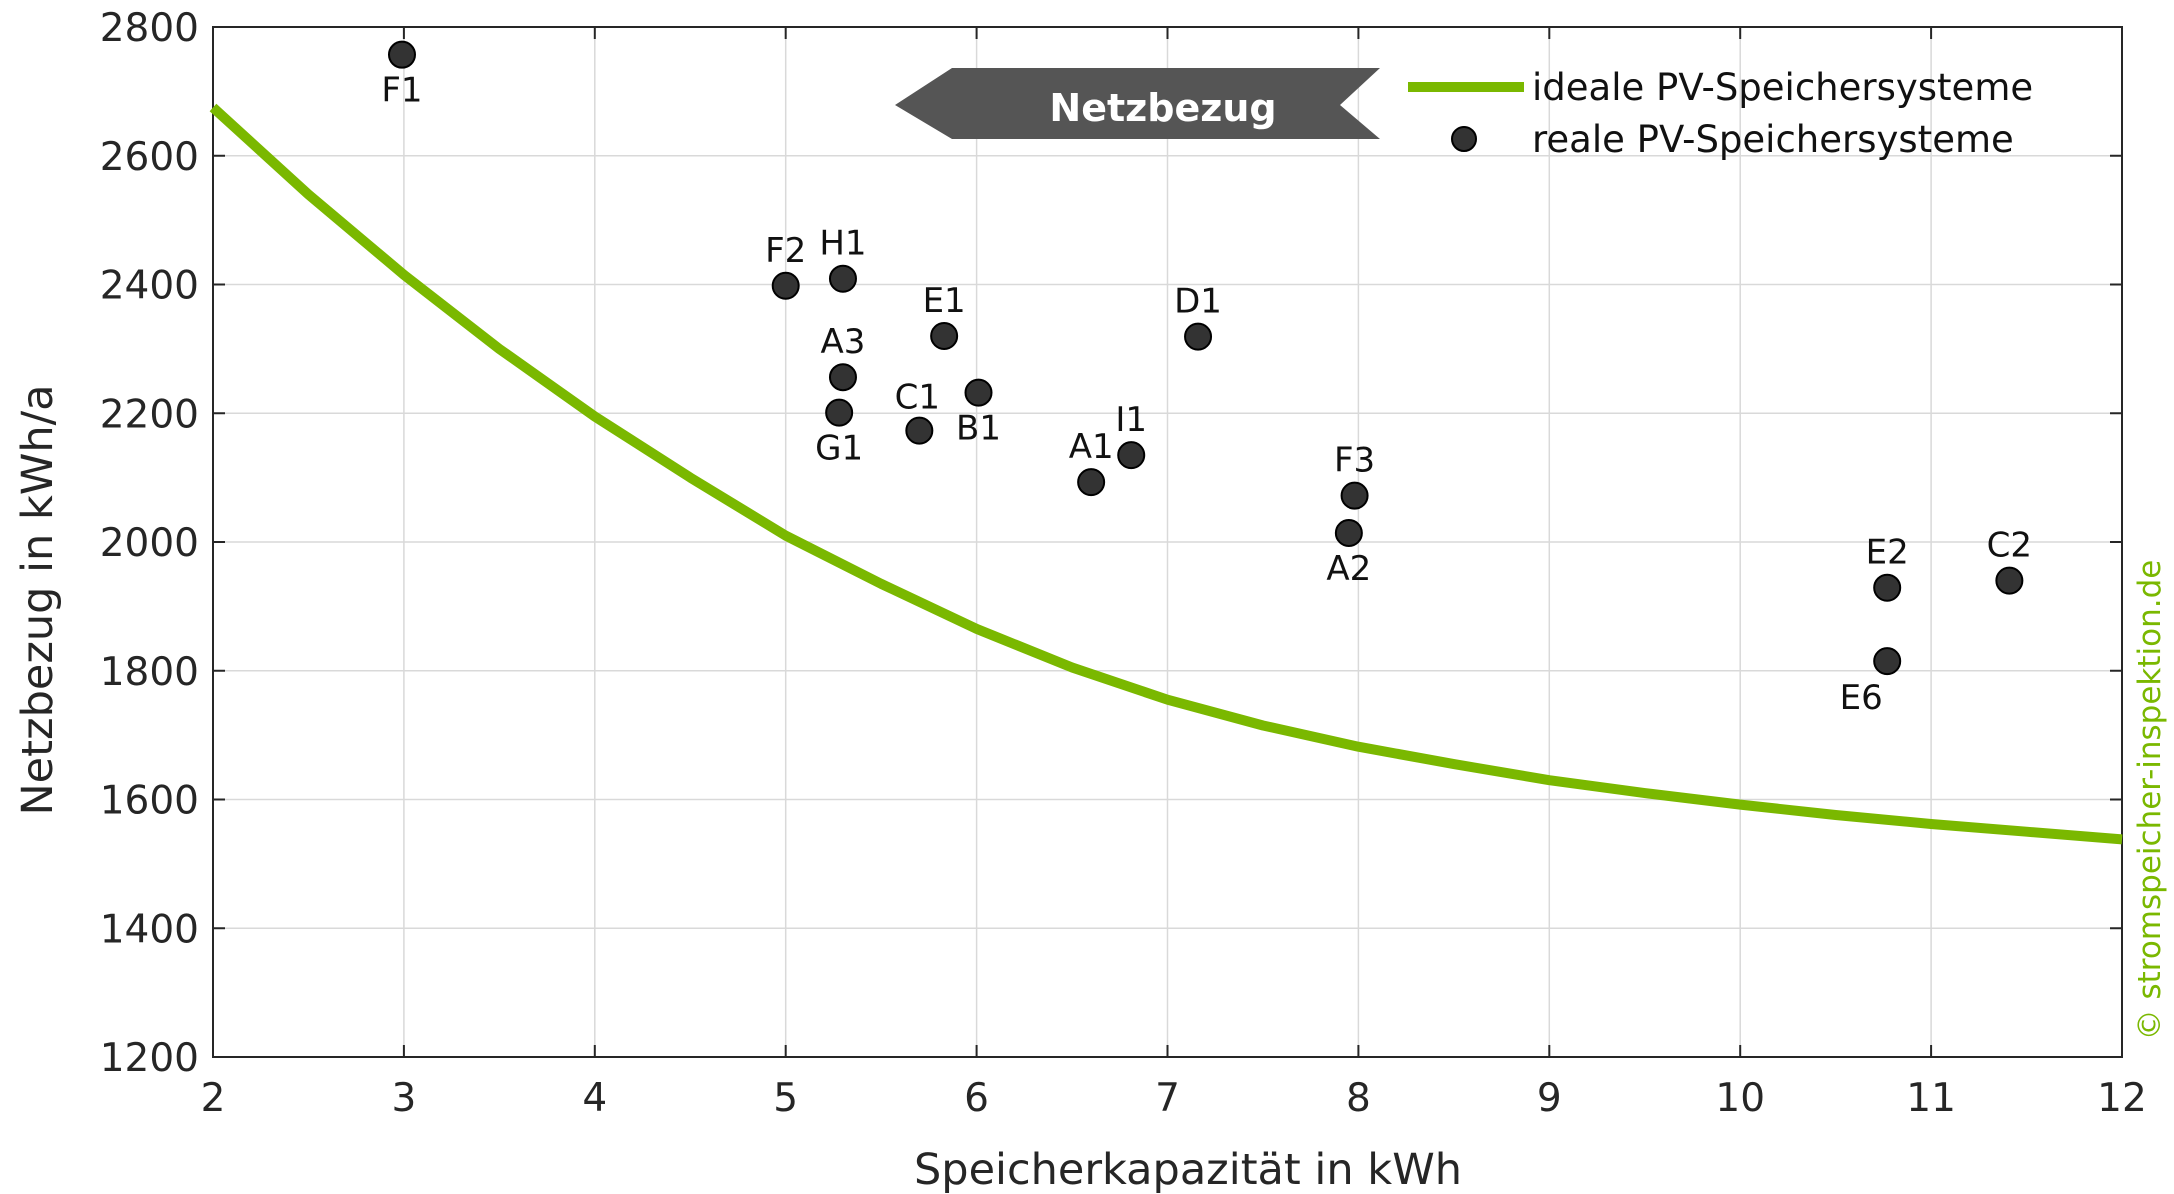 This screenshot has height=1194, width=2174. Describe the element at coordinates (1740, 1098) in the screenshot. I see `x-tick-label: 10` at that location.